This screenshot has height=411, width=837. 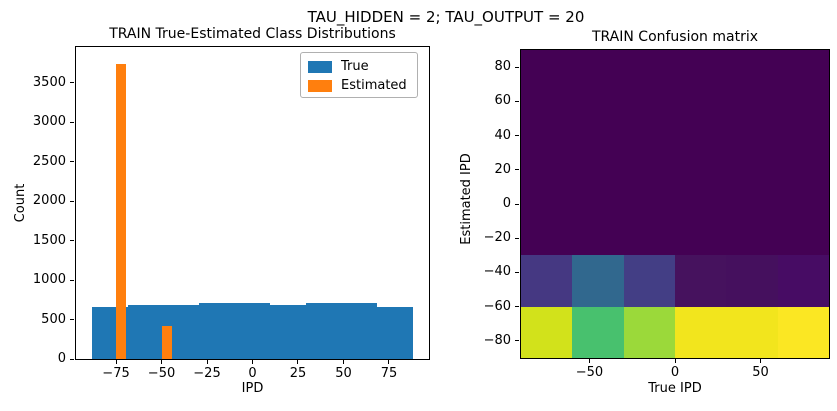 I want to click on left-plot-title: TRAIN True-Estimated Class Distributions, so click(x=252, y=34).